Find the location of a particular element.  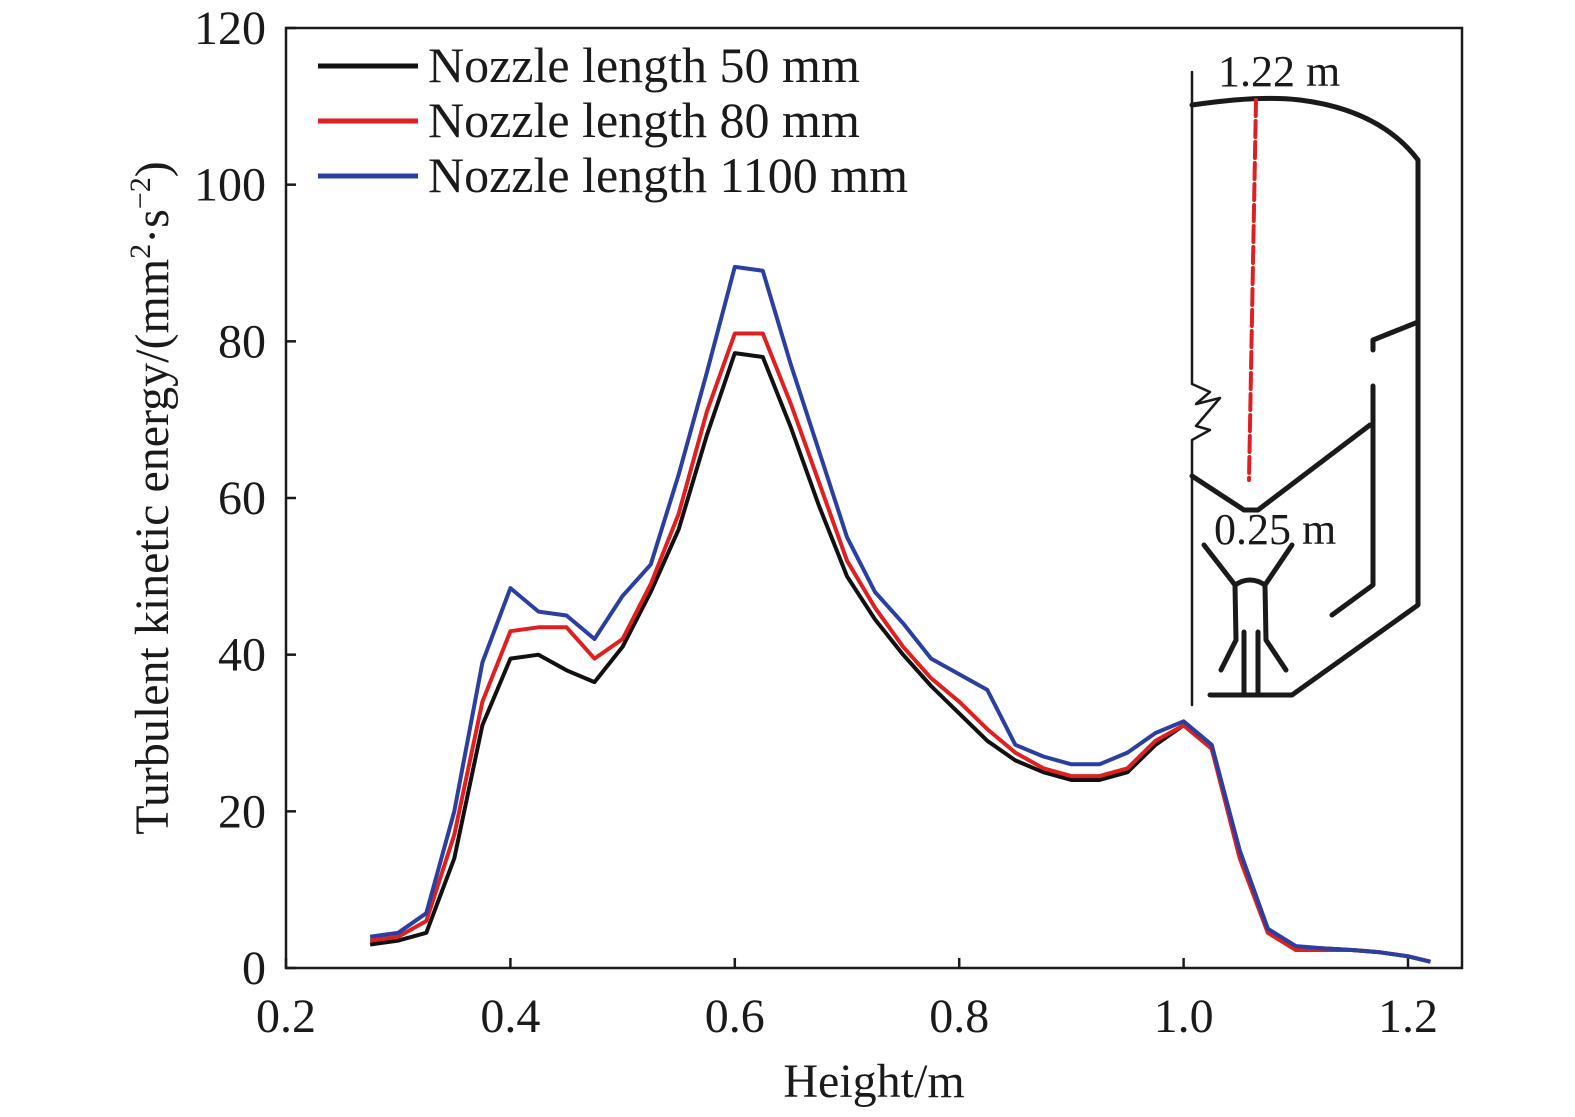

y-tick-label: 120 is located at coordinates (230, 28).